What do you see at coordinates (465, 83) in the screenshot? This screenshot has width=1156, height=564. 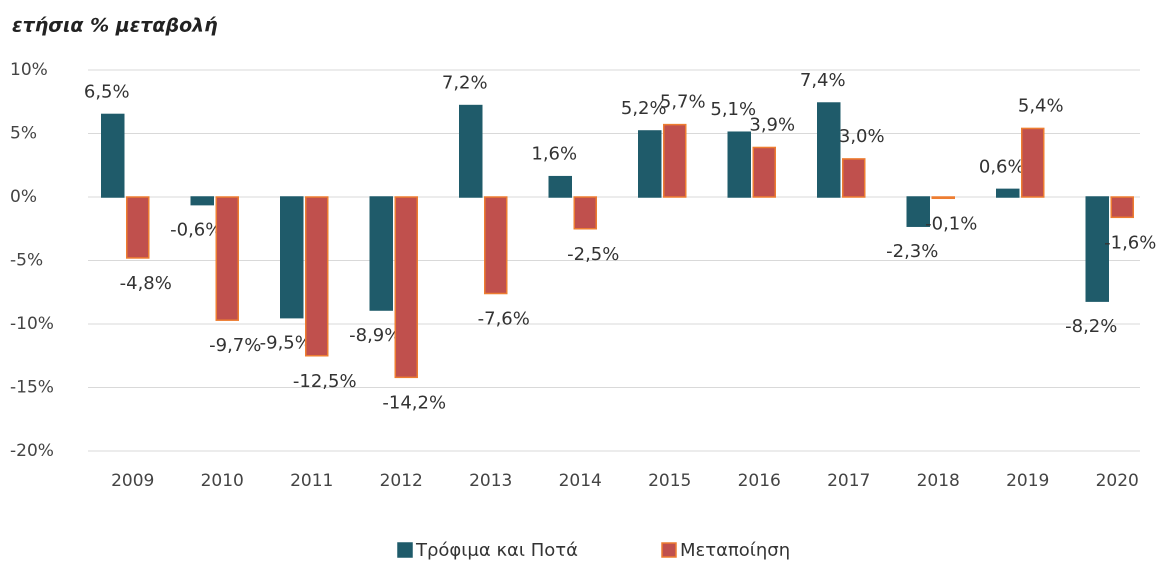 I see `data-label: 7,2%` at bounding box center [465, 83].